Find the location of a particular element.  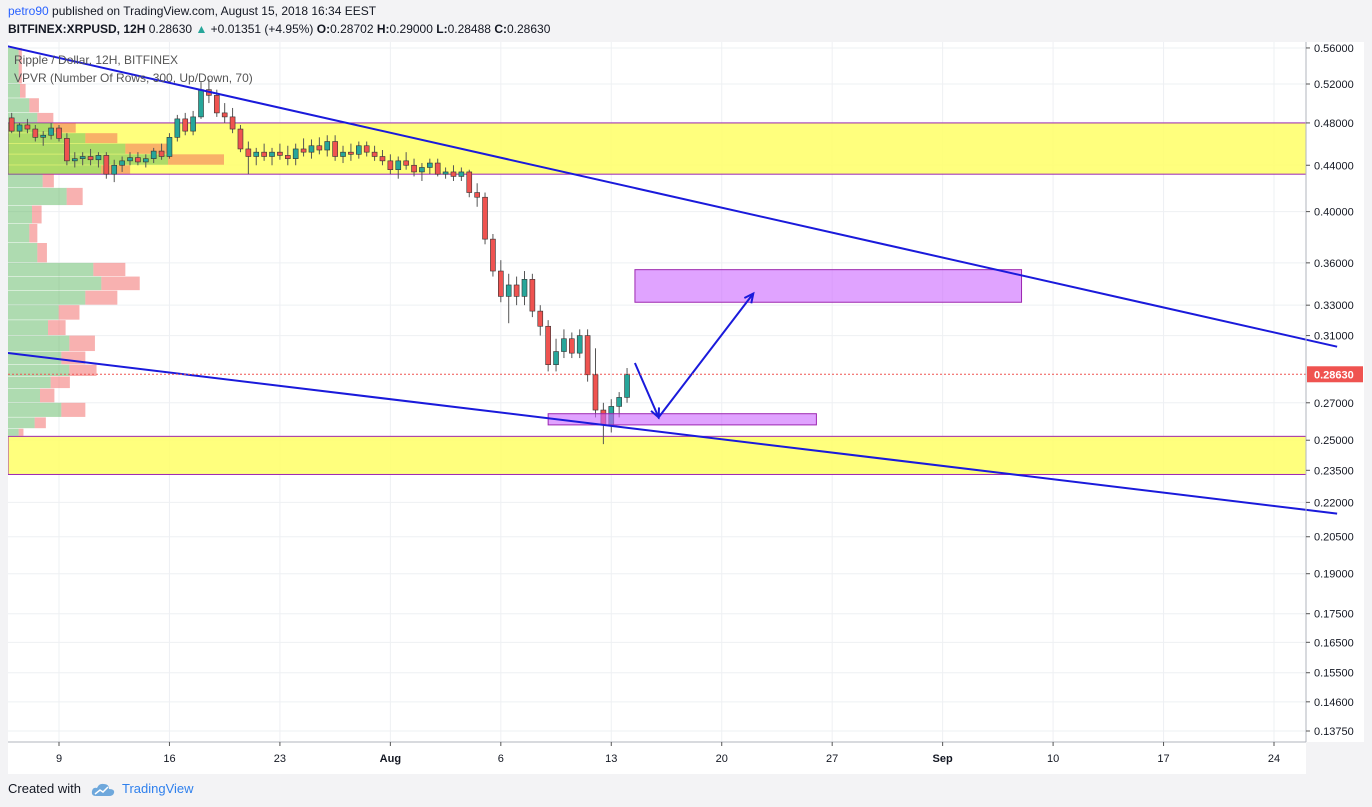

x-tick-label: 10 is located at coordinates (1053, 759).